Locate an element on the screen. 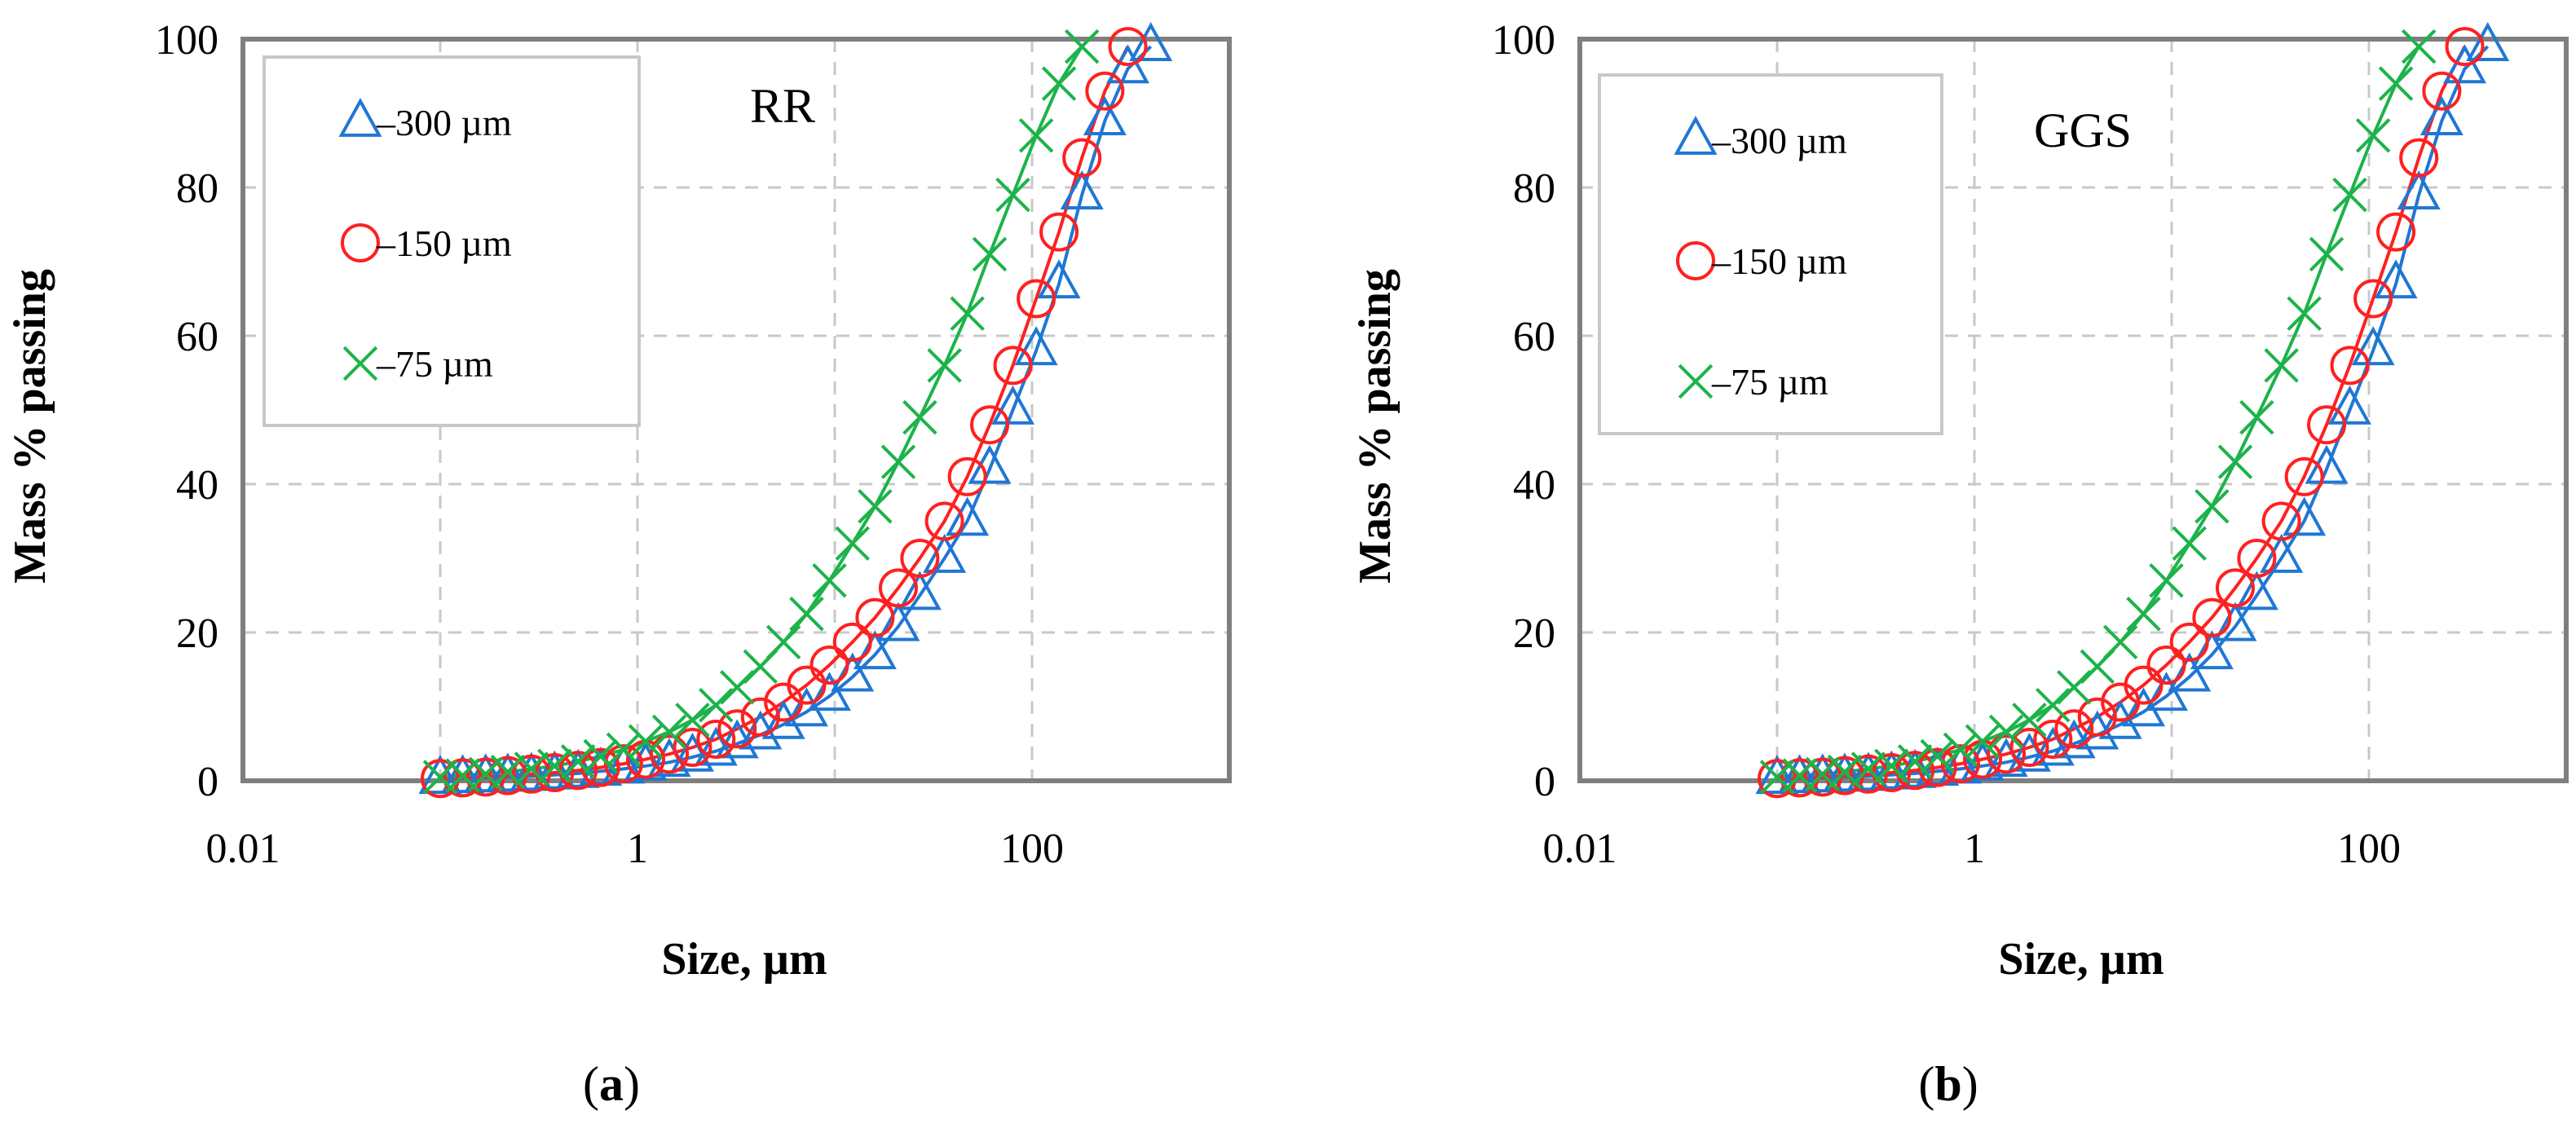  legend-box is located at coordinates (1770, 254).